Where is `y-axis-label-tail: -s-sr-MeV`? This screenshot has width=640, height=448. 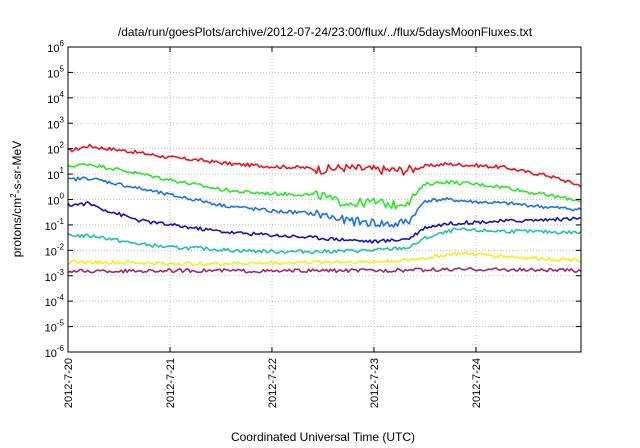
y-axis-label-tail: -s-sr-MeV is located at coordinates (17, 167).